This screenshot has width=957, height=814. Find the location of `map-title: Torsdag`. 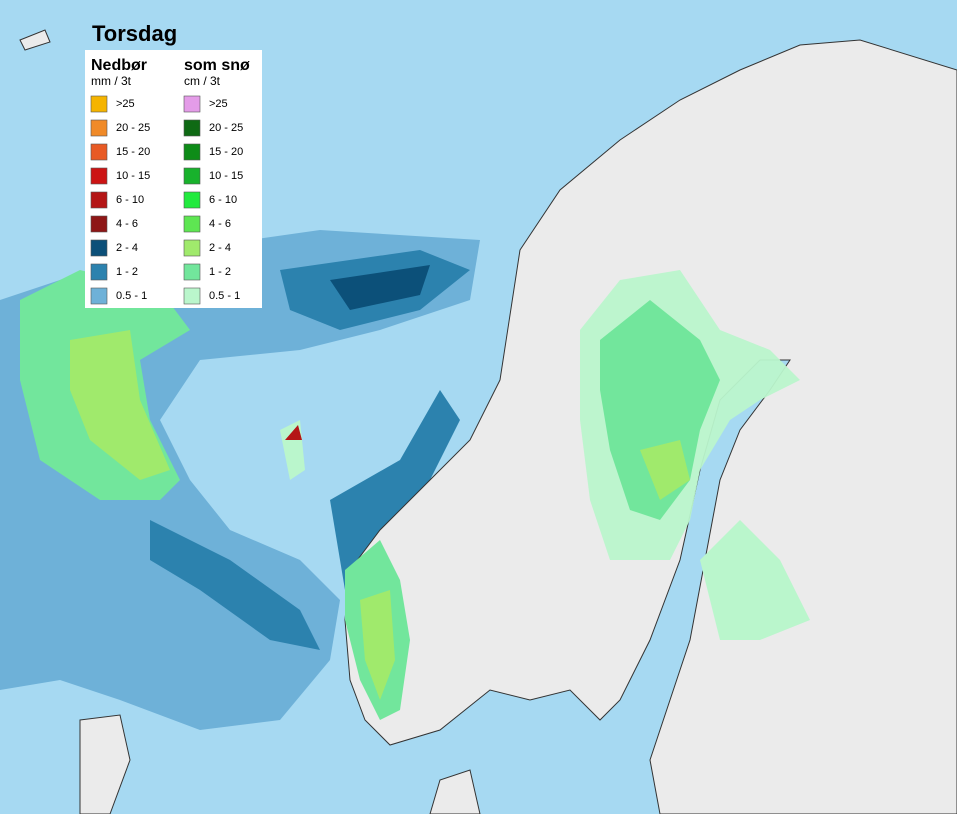

map-title: Torsdag is located at coordinates (134, 33).